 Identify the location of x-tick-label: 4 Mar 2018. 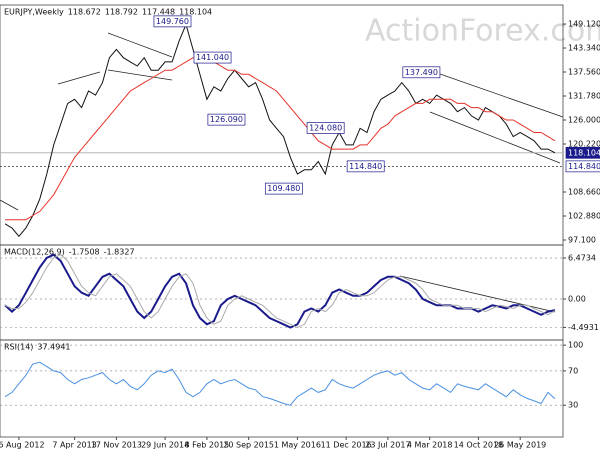
(430, 445).